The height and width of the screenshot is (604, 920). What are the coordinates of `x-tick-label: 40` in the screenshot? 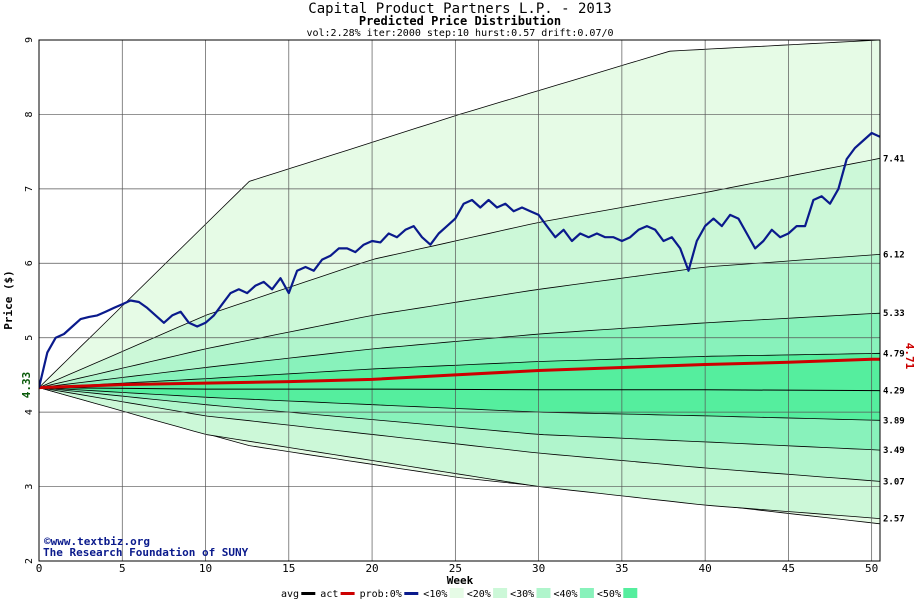 It's located at (705, 568).